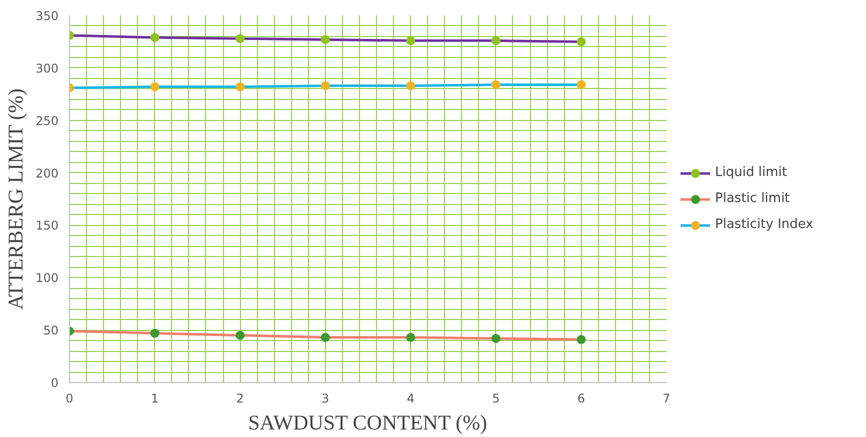 The image size is (866, 437). Describe the element at coordinates (368, 422) in the screenshot. I see `x-axis-title: SAWDUST CONTENT (%)` at that location.